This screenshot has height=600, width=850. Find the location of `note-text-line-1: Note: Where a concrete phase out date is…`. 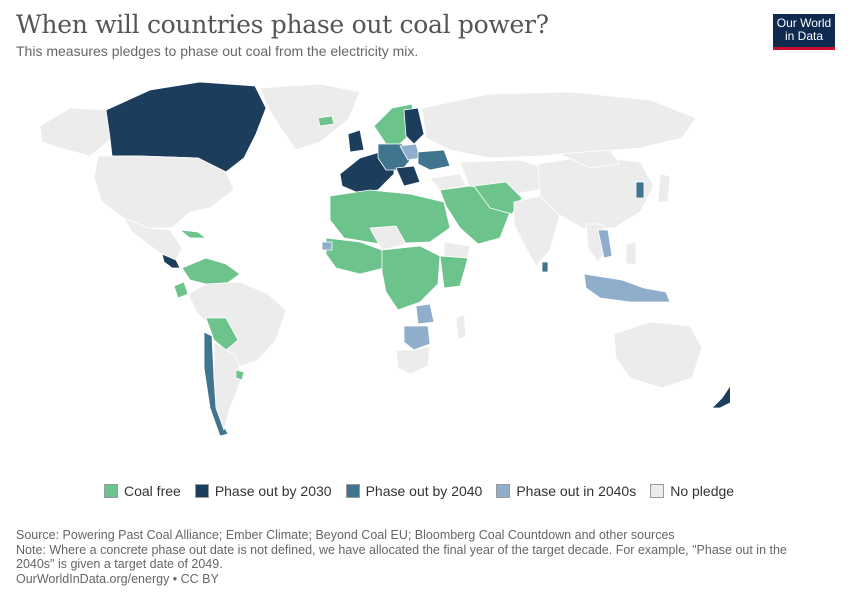

note-text-line-1: Note: Where a concrete phase out date is… is located at coordinates (401, 549).